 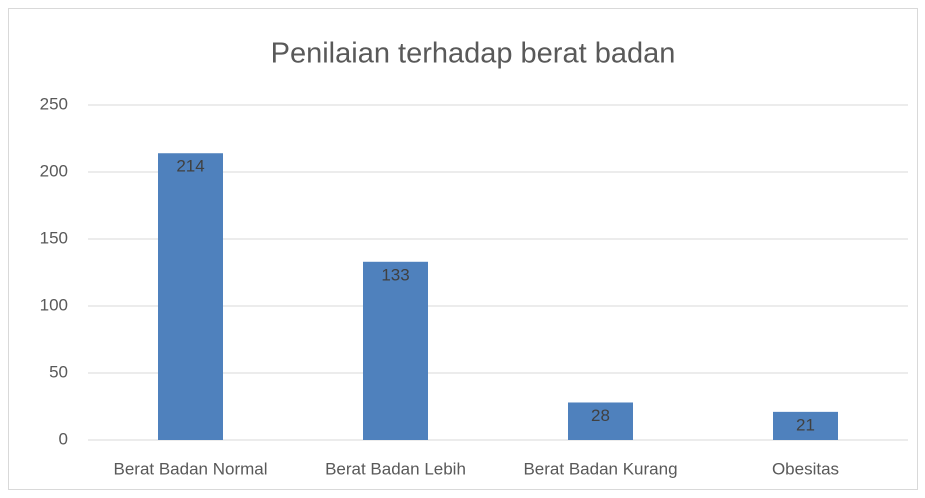 What do you see at coordinates (600, 415) in the screenshot?
I see `data-label: 28` at bounding box center [600, 415].